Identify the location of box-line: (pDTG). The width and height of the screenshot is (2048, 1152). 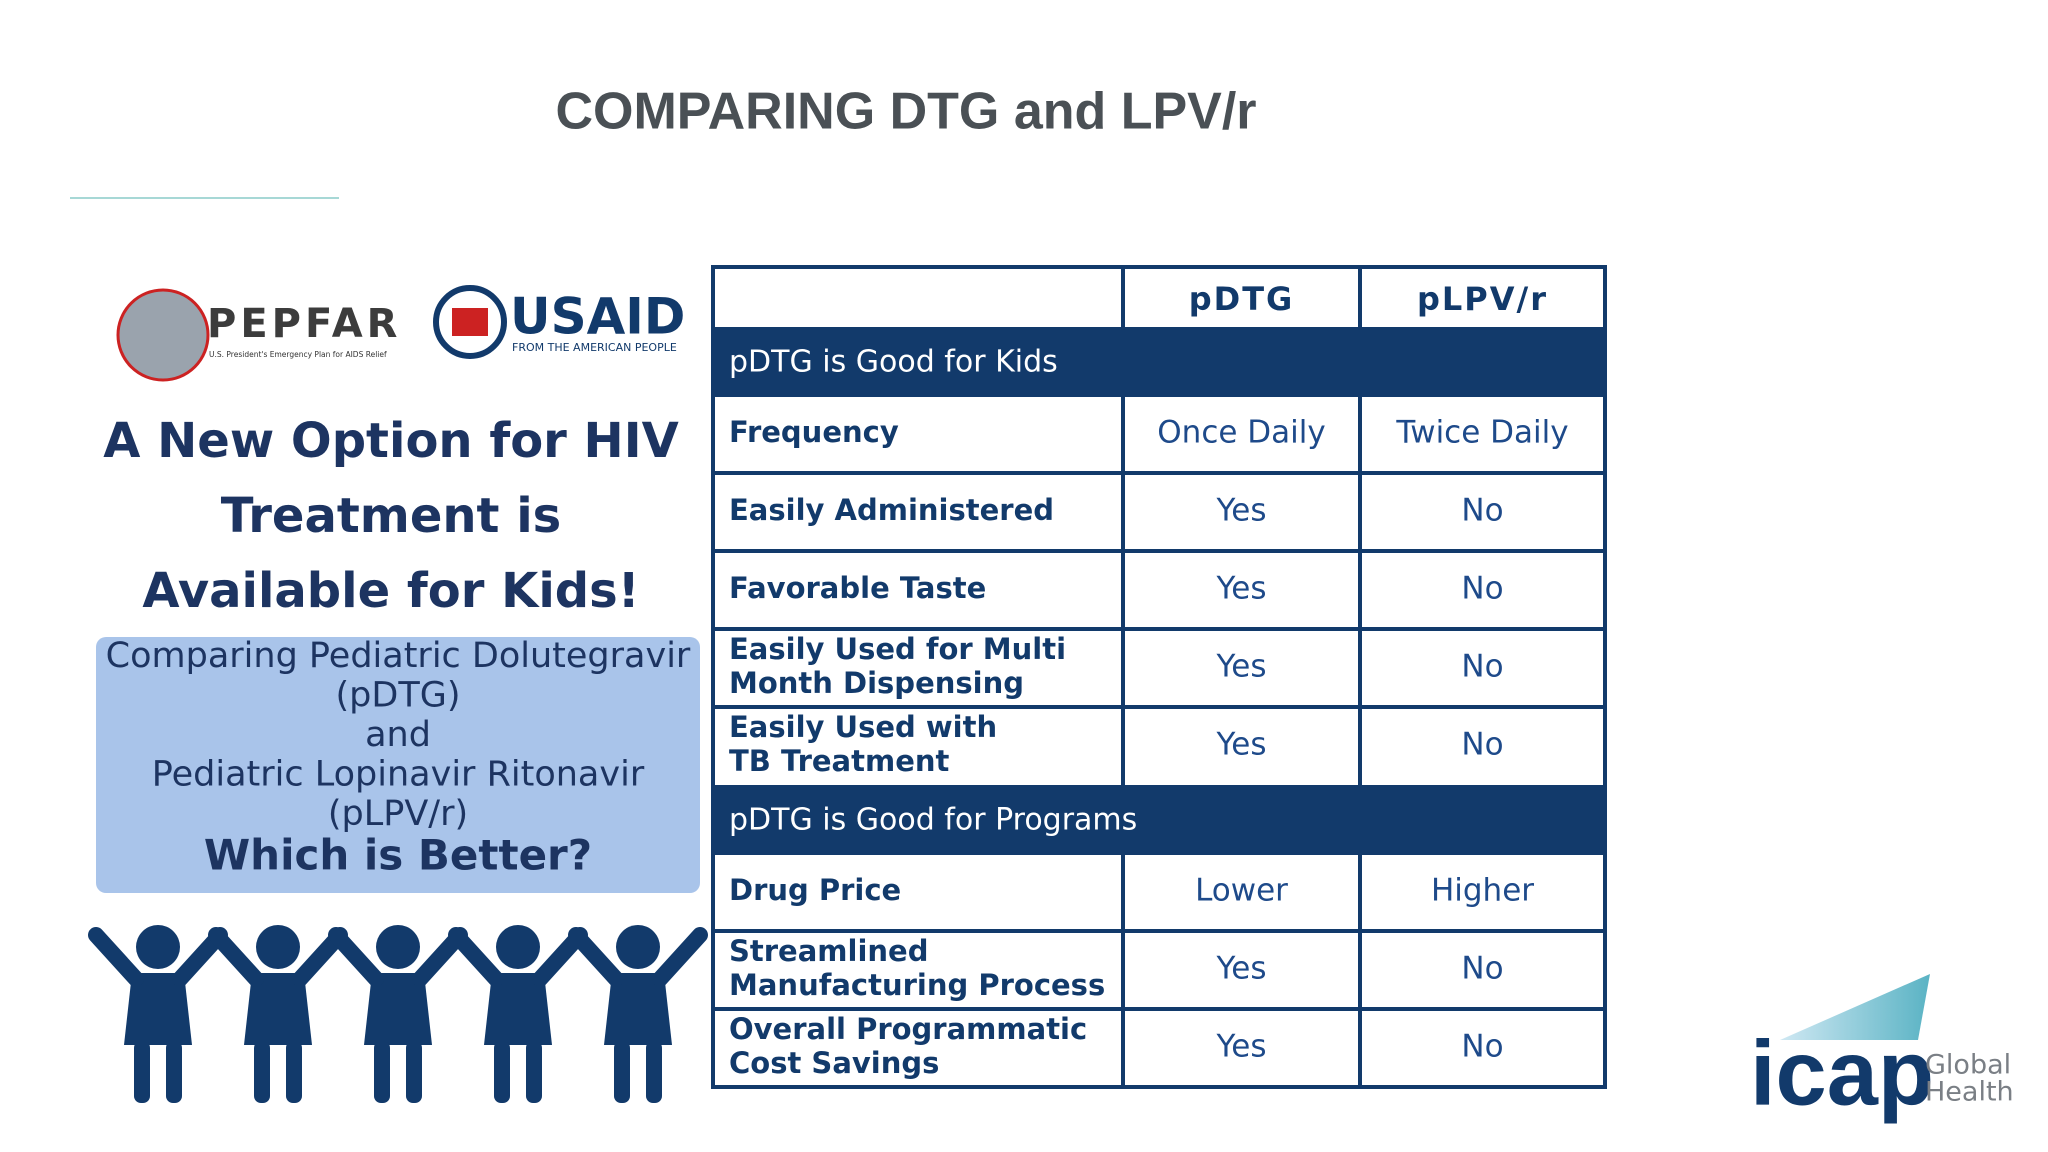
(398, 696).